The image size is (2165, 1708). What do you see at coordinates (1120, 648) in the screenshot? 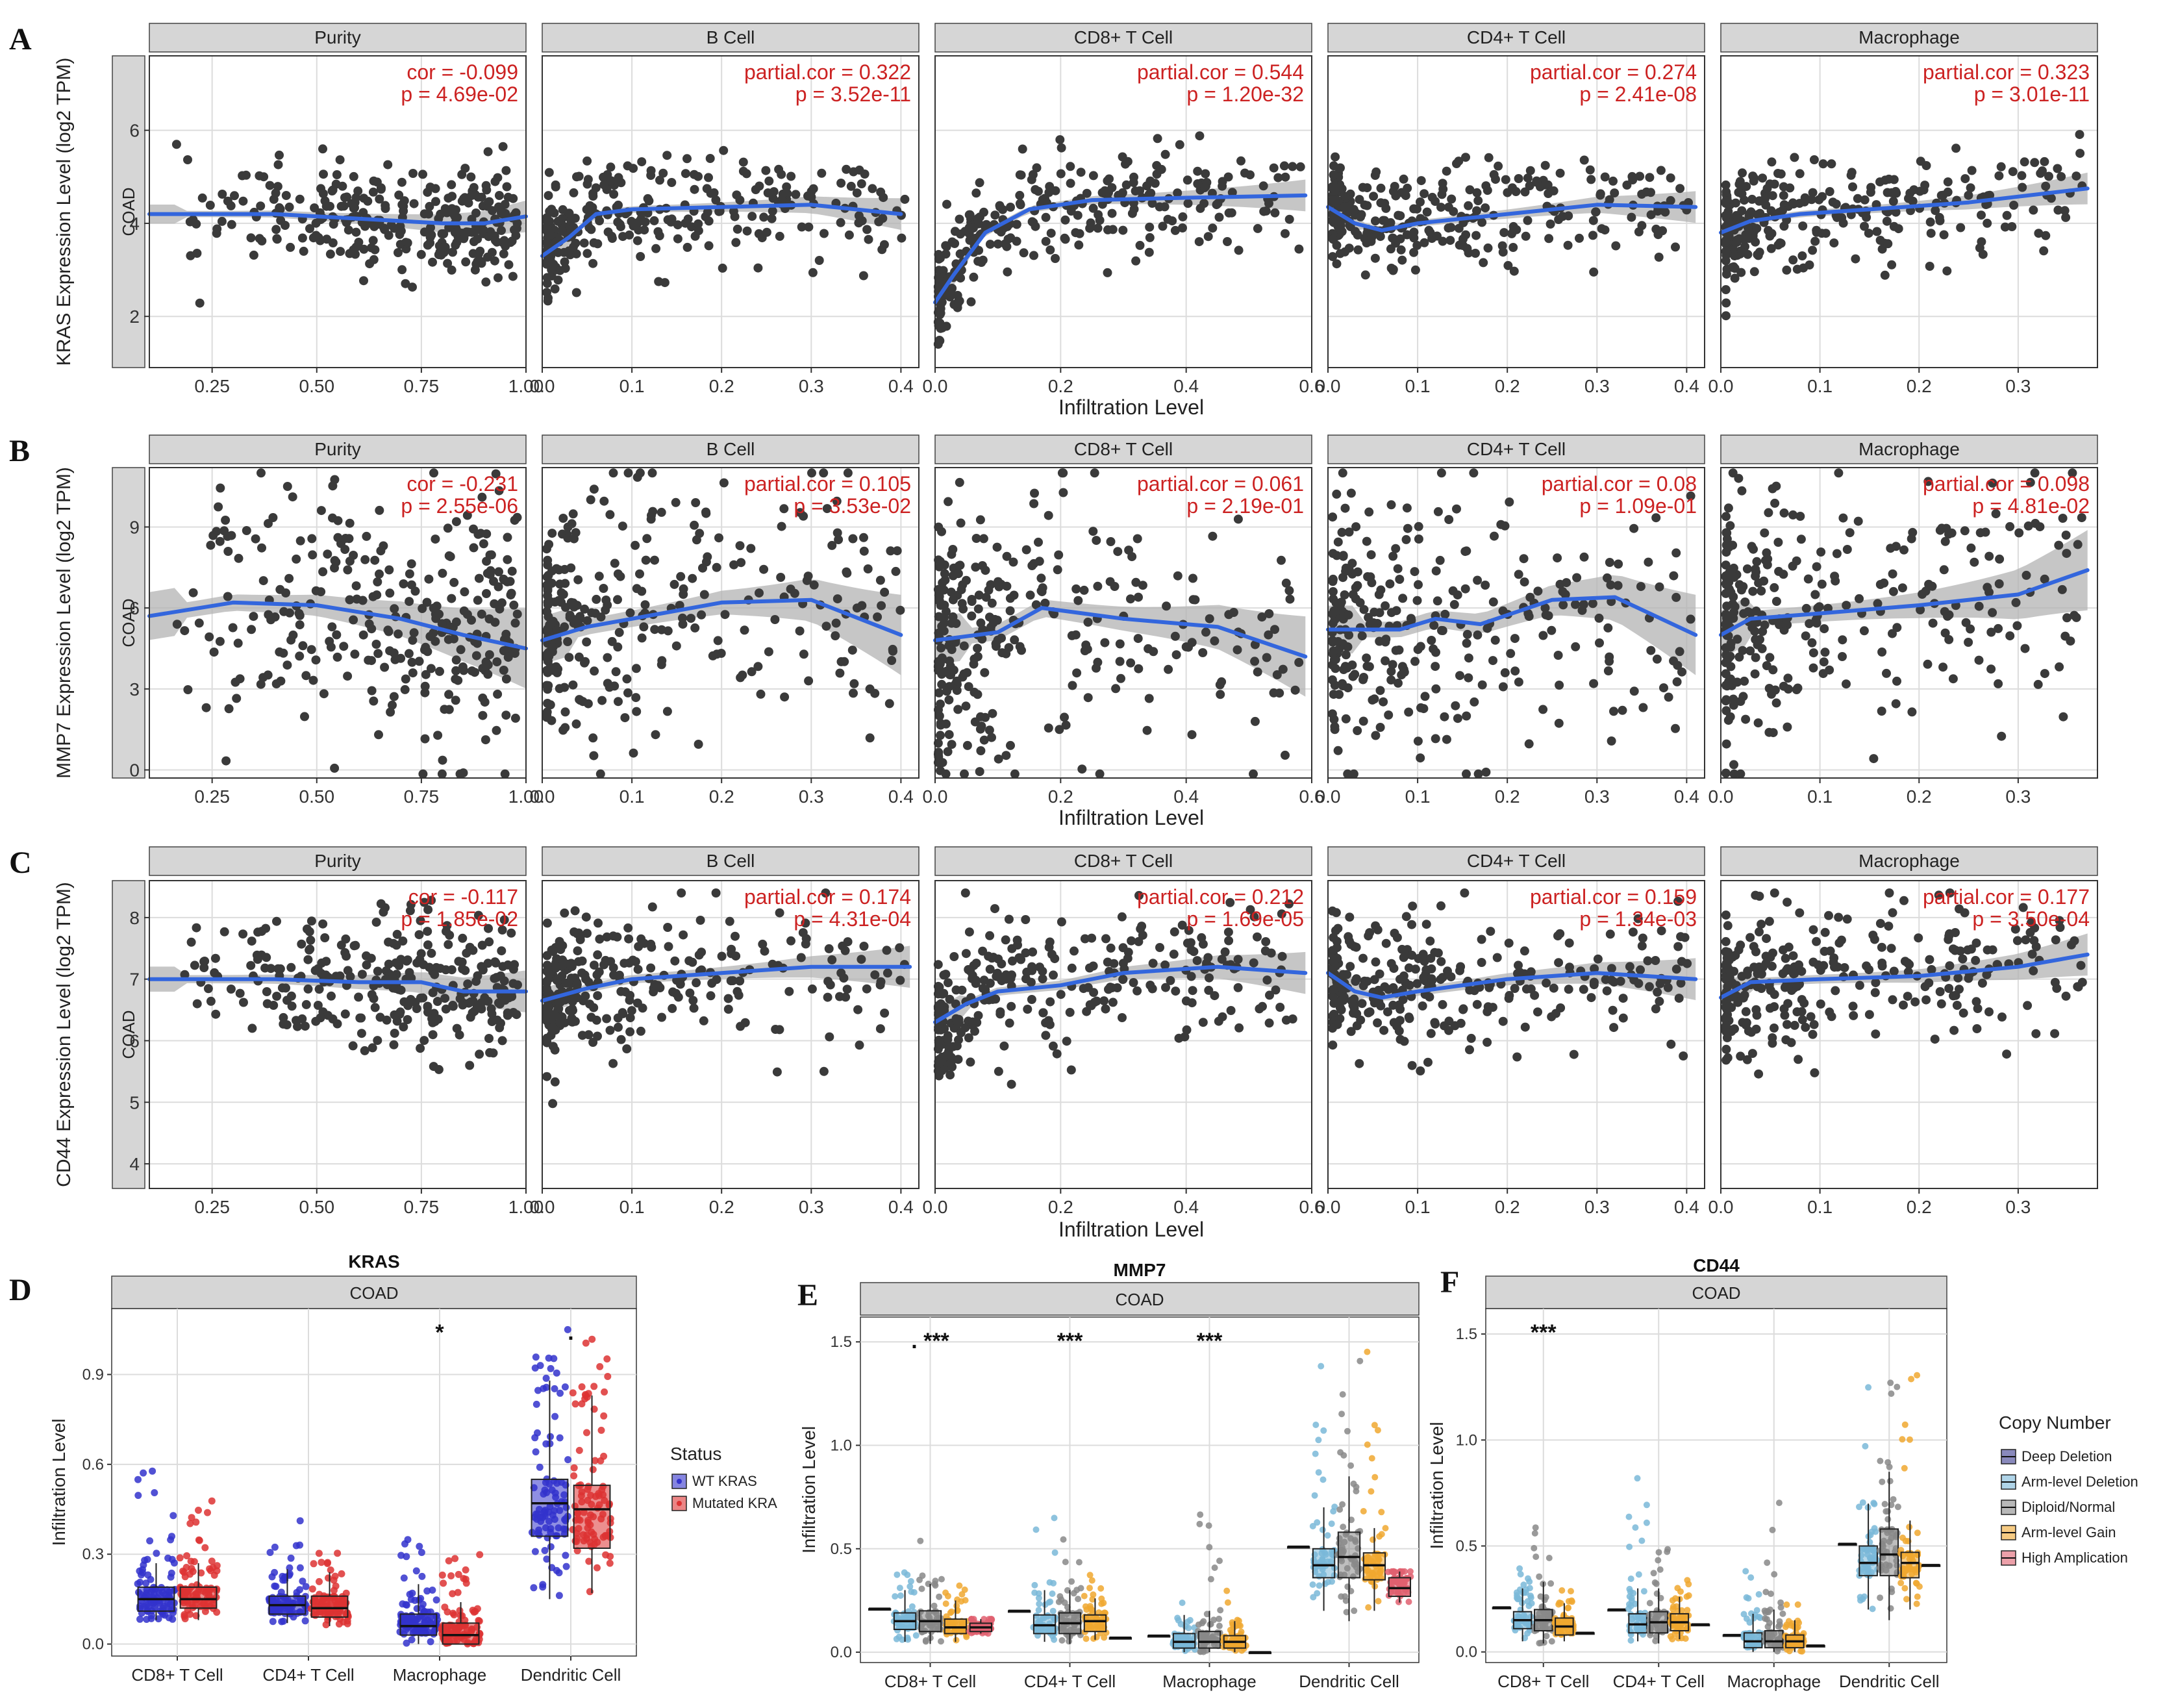
I see `confidence-band` at bounding box center [1120, 648].